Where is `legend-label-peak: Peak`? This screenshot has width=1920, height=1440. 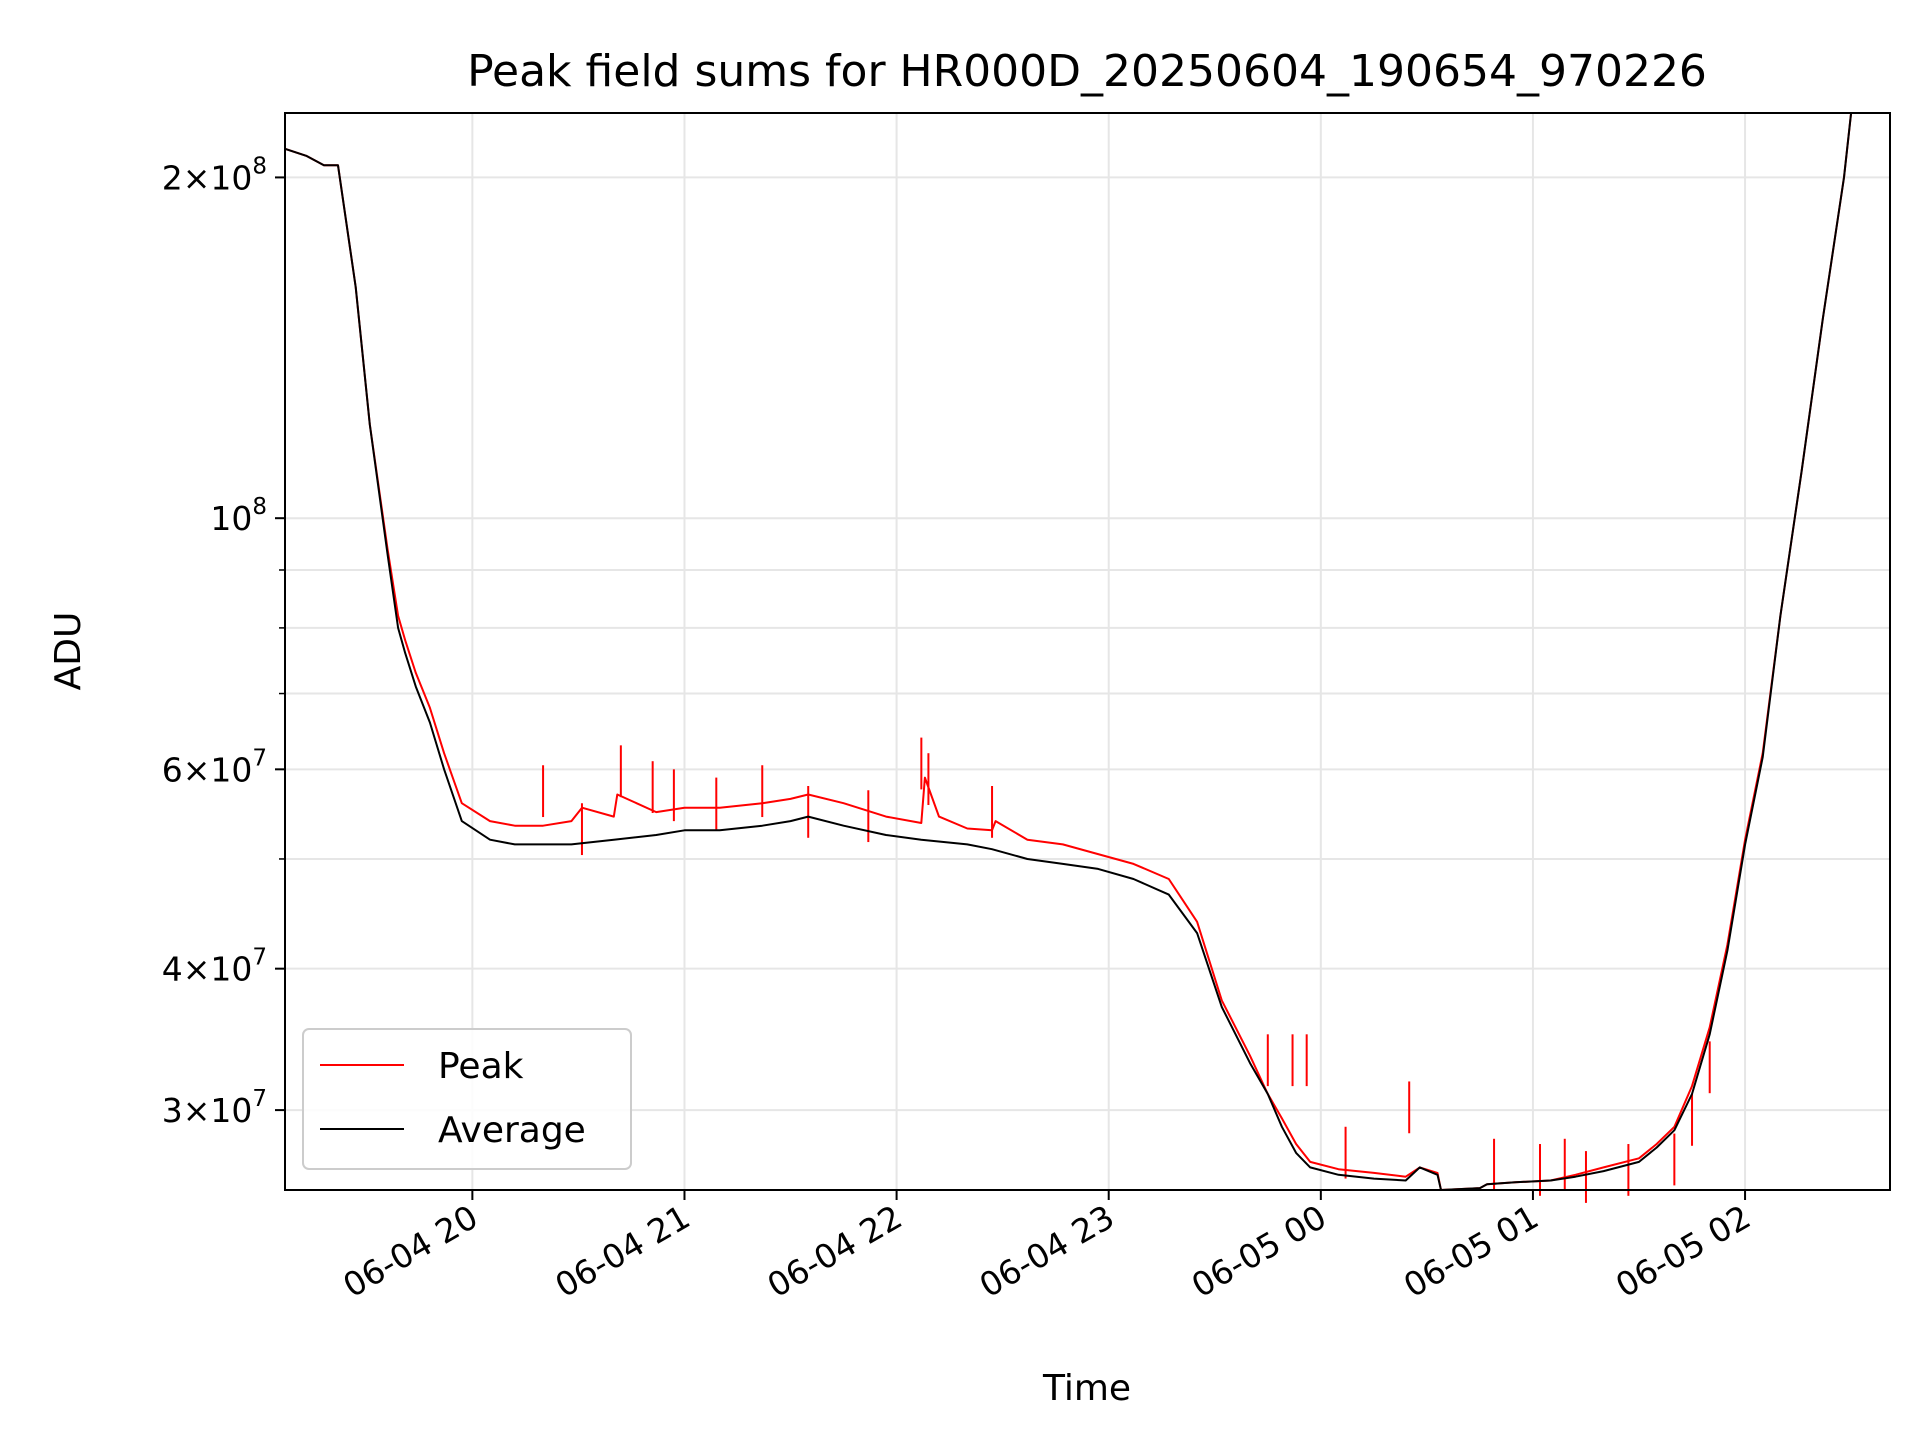 legend-label-peak: Peak is located at coordinates (481, 1066).